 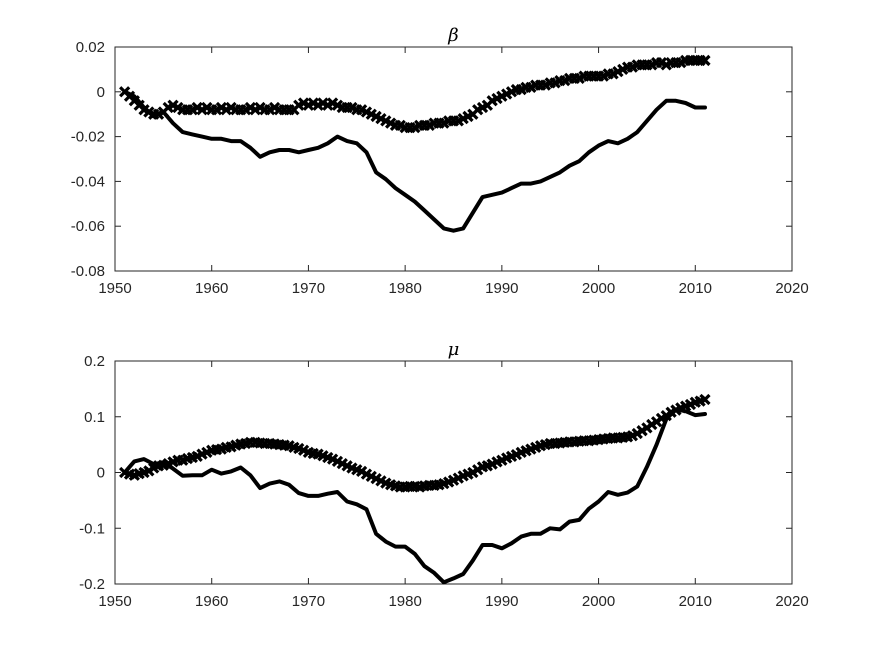 What do you see at coordinates (94, 417) in the screenshot?
I see `y-tick-label: 0.1` at bounding box center [94, 417].